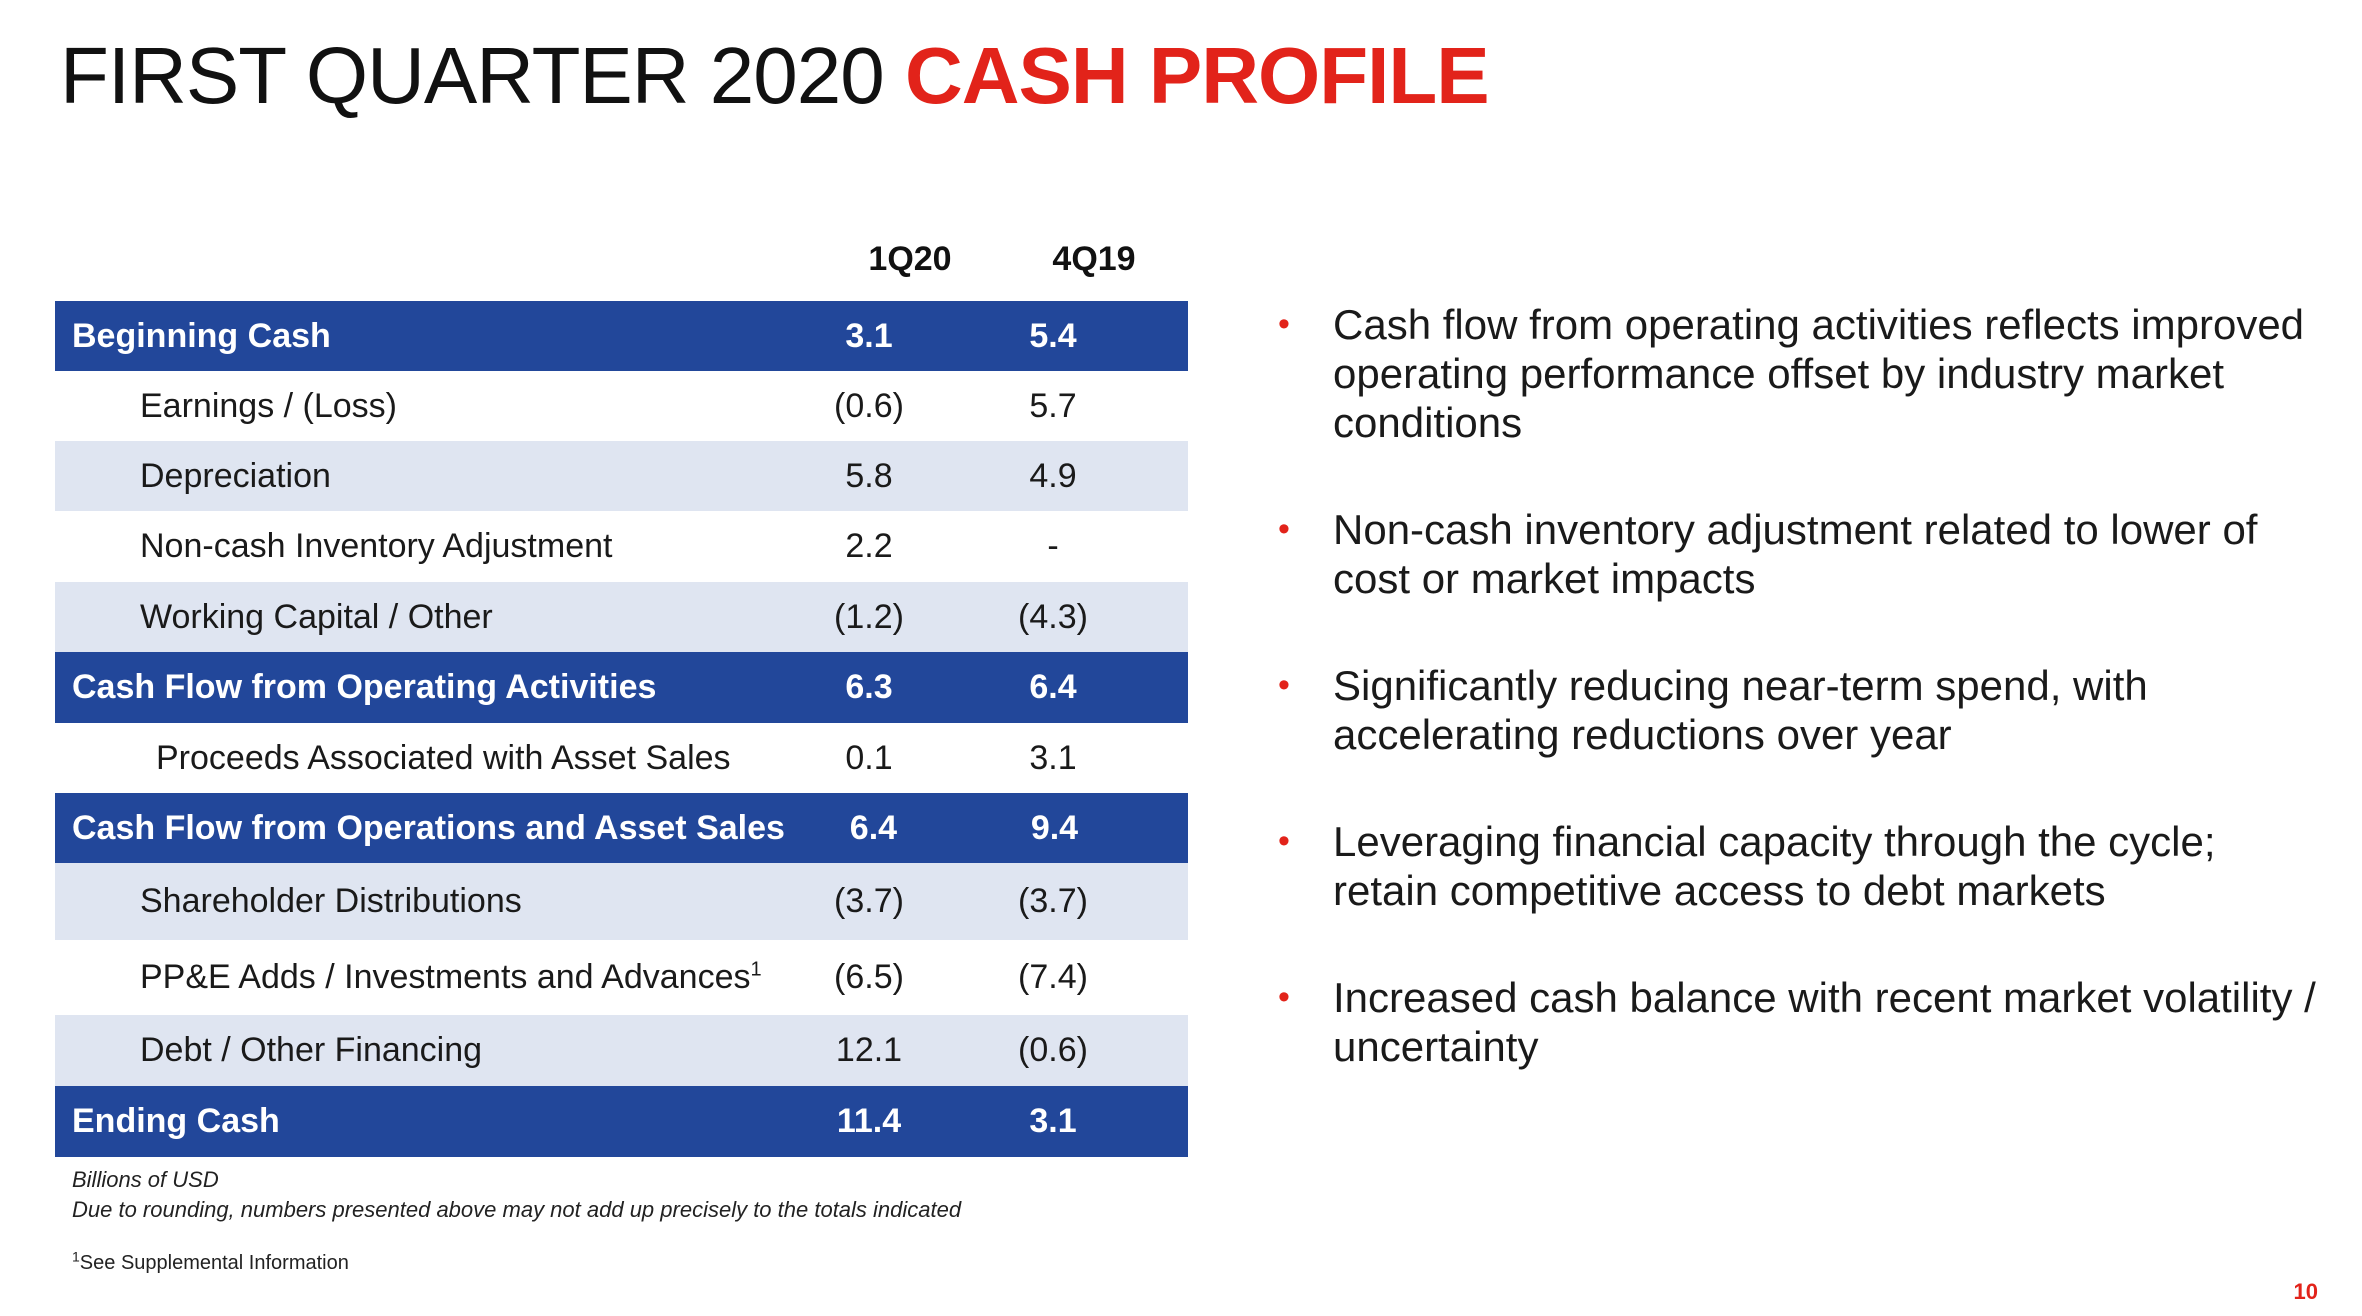 The width and height of the screenshot is (2362, 1316). Describe the element at coordinates (621, 406) in the screenshot. I see `table-row-earnings: Earnings / (Loss) (0.6) 5.7` at that location.